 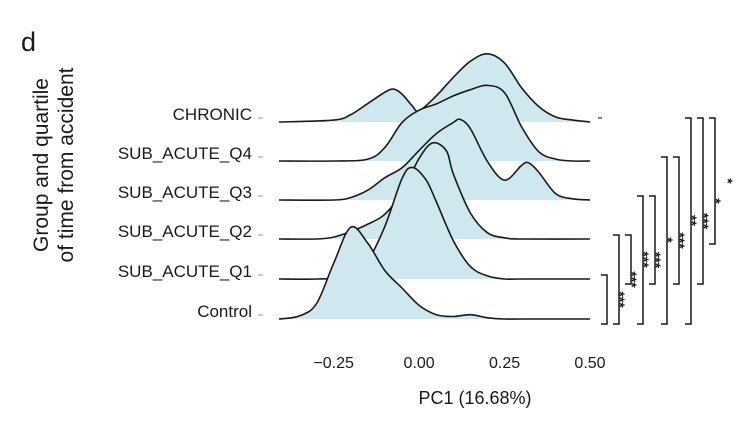 What do you see at coordinates (185, 192) in the screenshot?
I see `category-label-sub-acute-q3: SUB_ACUTE_Q3` at bounding box center [185, 192].